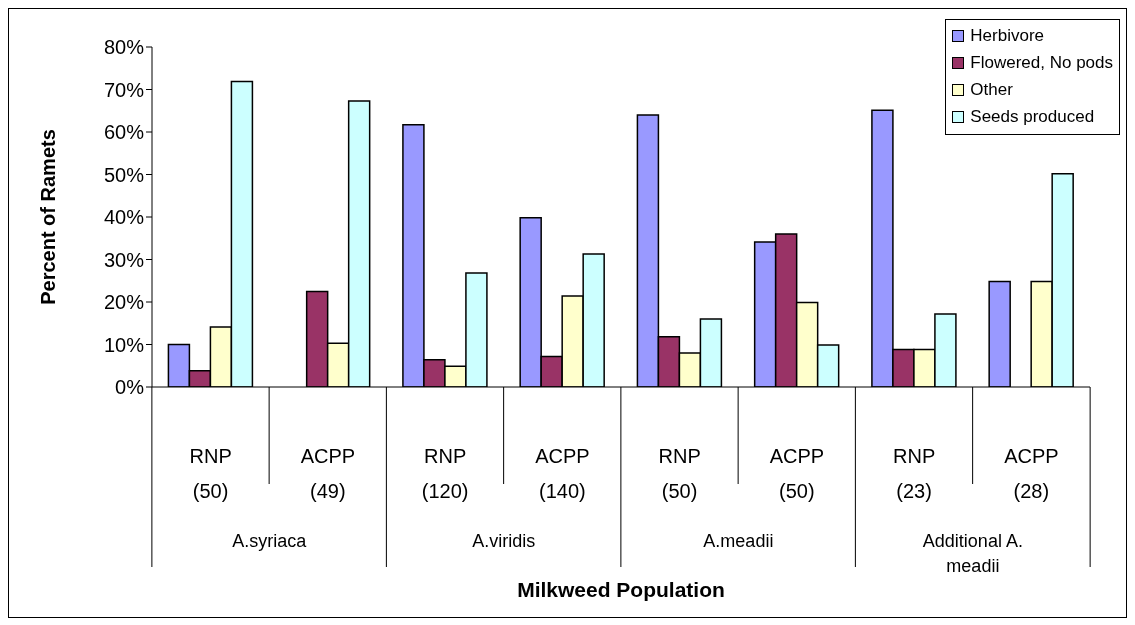 The width and height of the screenshot is (1135, 625). What do you see at coordinates (124, 89) in the screenshot?
I see `y-tick-label: 70%` at bounding box center [124, 89].